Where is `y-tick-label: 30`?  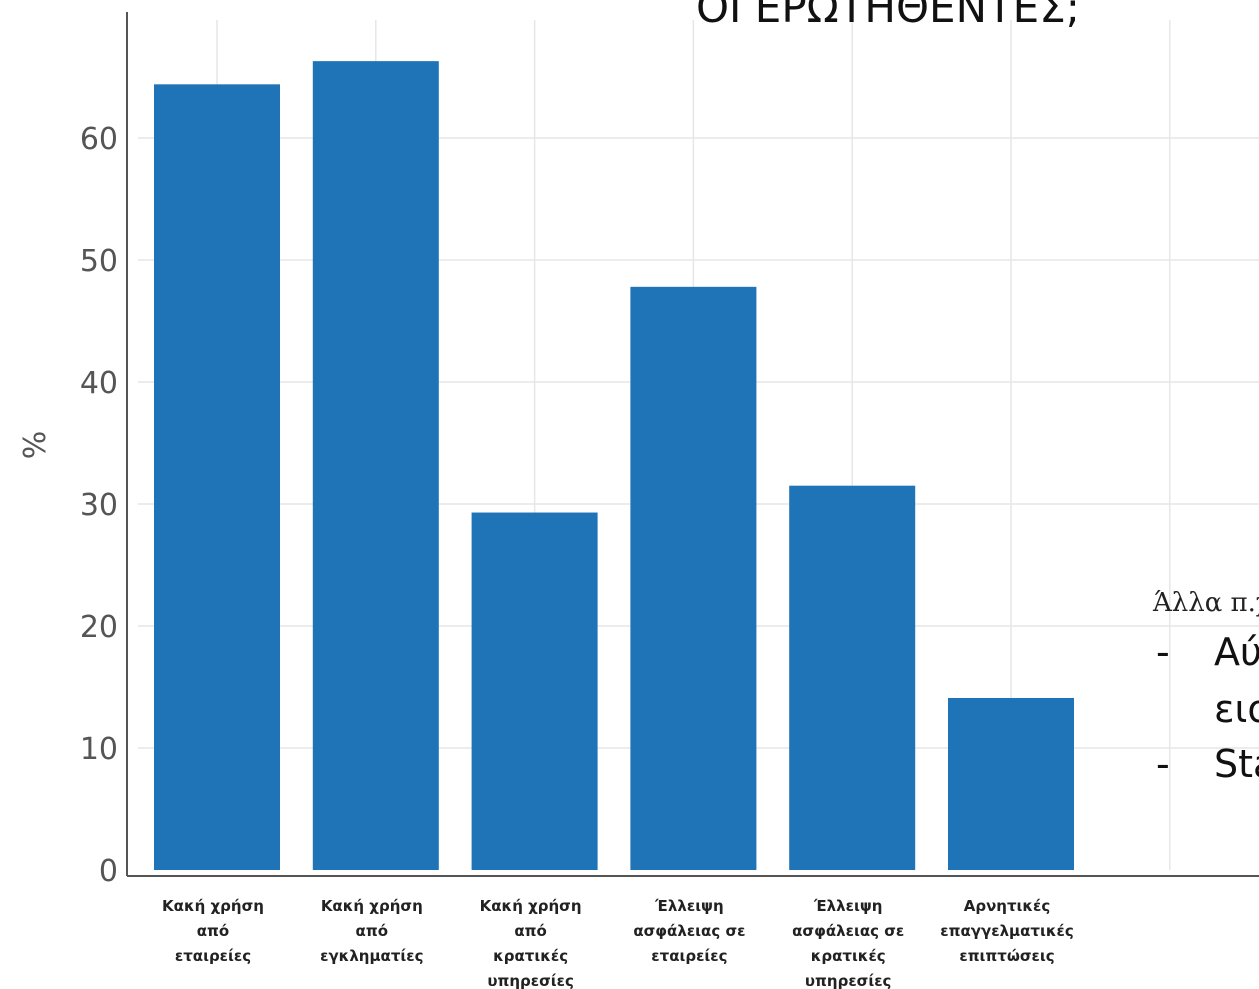 y-tick-label: 30 is located at coordinates (99, 505).